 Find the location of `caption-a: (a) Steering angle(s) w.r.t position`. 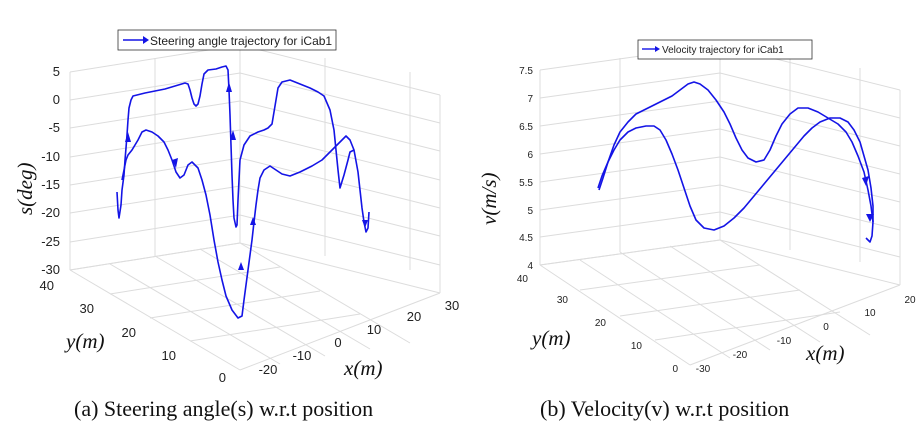

caption-a: (a) Steering angle(s) w.r.t position is located at coordinates (223, 408).